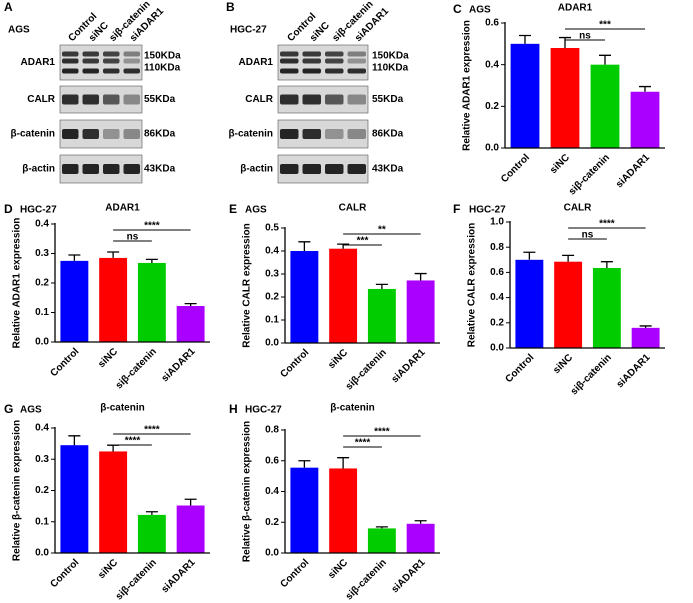 The image size is (693, 603). What do you see at coordinates (456, 209) in the screenshot?
I see `panel-letter: F` at bounding box center [456, 209].